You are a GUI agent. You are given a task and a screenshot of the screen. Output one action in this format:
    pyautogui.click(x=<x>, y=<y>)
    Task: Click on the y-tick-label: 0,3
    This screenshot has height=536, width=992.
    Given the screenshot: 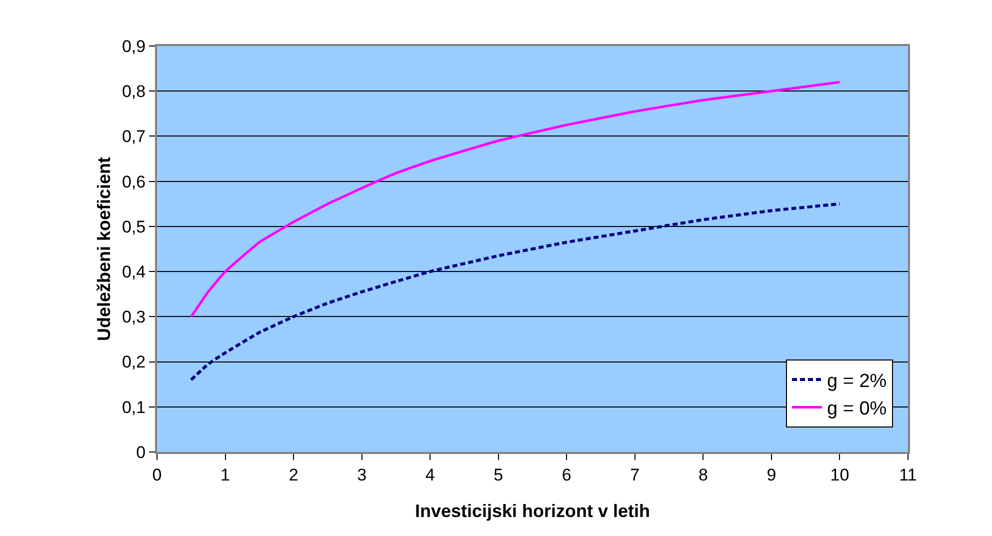 What is the action you would take?
    pyautogui.click(x=134, y=317)
    